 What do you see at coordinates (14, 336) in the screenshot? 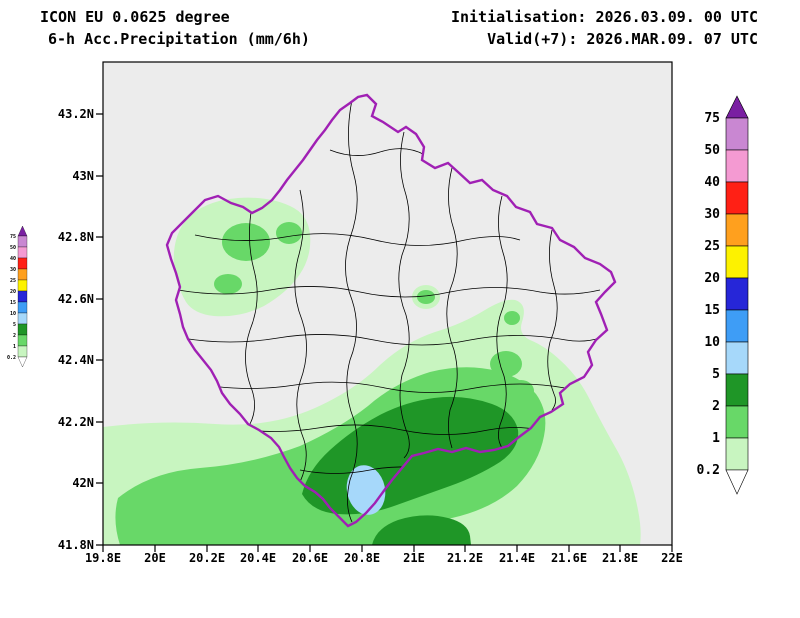
I see `mini-colorbar-label: 2` at bounding box center [14, 336].